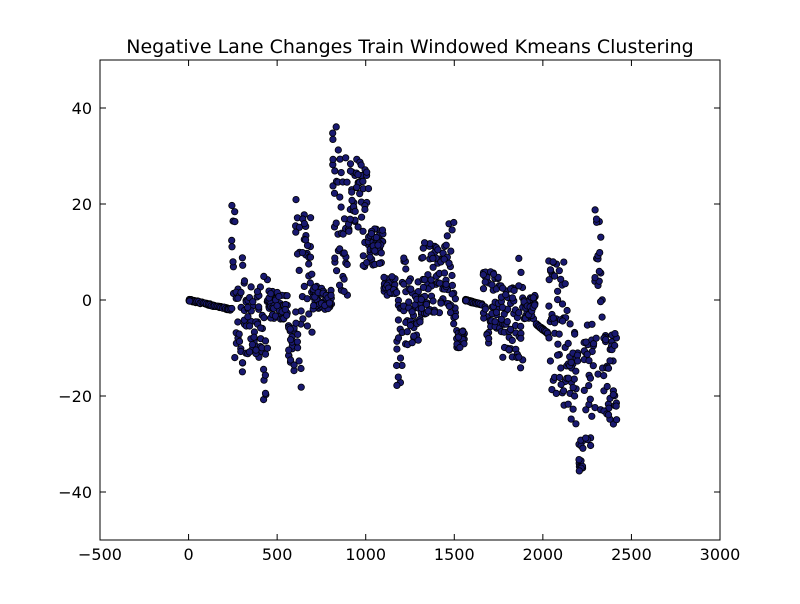 The width and height of the screenshot is (800, 604). Describe the element at coordinates (454, 554) in the screenshot. I see `x-tick-label: 1500` at that location.